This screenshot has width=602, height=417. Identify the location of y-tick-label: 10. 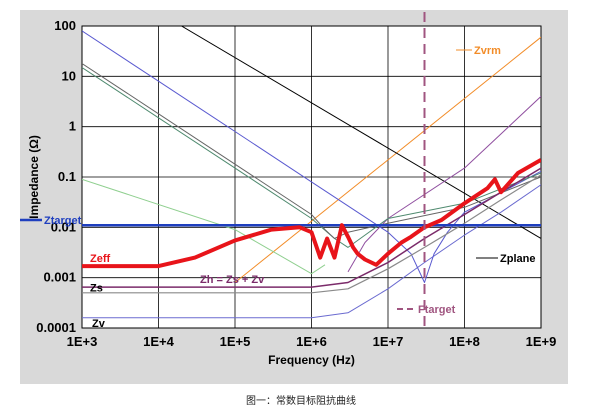
(69, 75).